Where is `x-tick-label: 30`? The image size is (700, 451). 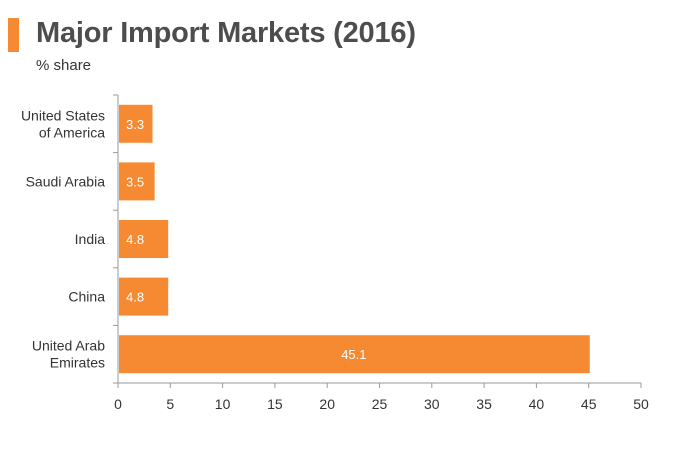
x-tick-label: 30 is located at coordinates (432, 404).